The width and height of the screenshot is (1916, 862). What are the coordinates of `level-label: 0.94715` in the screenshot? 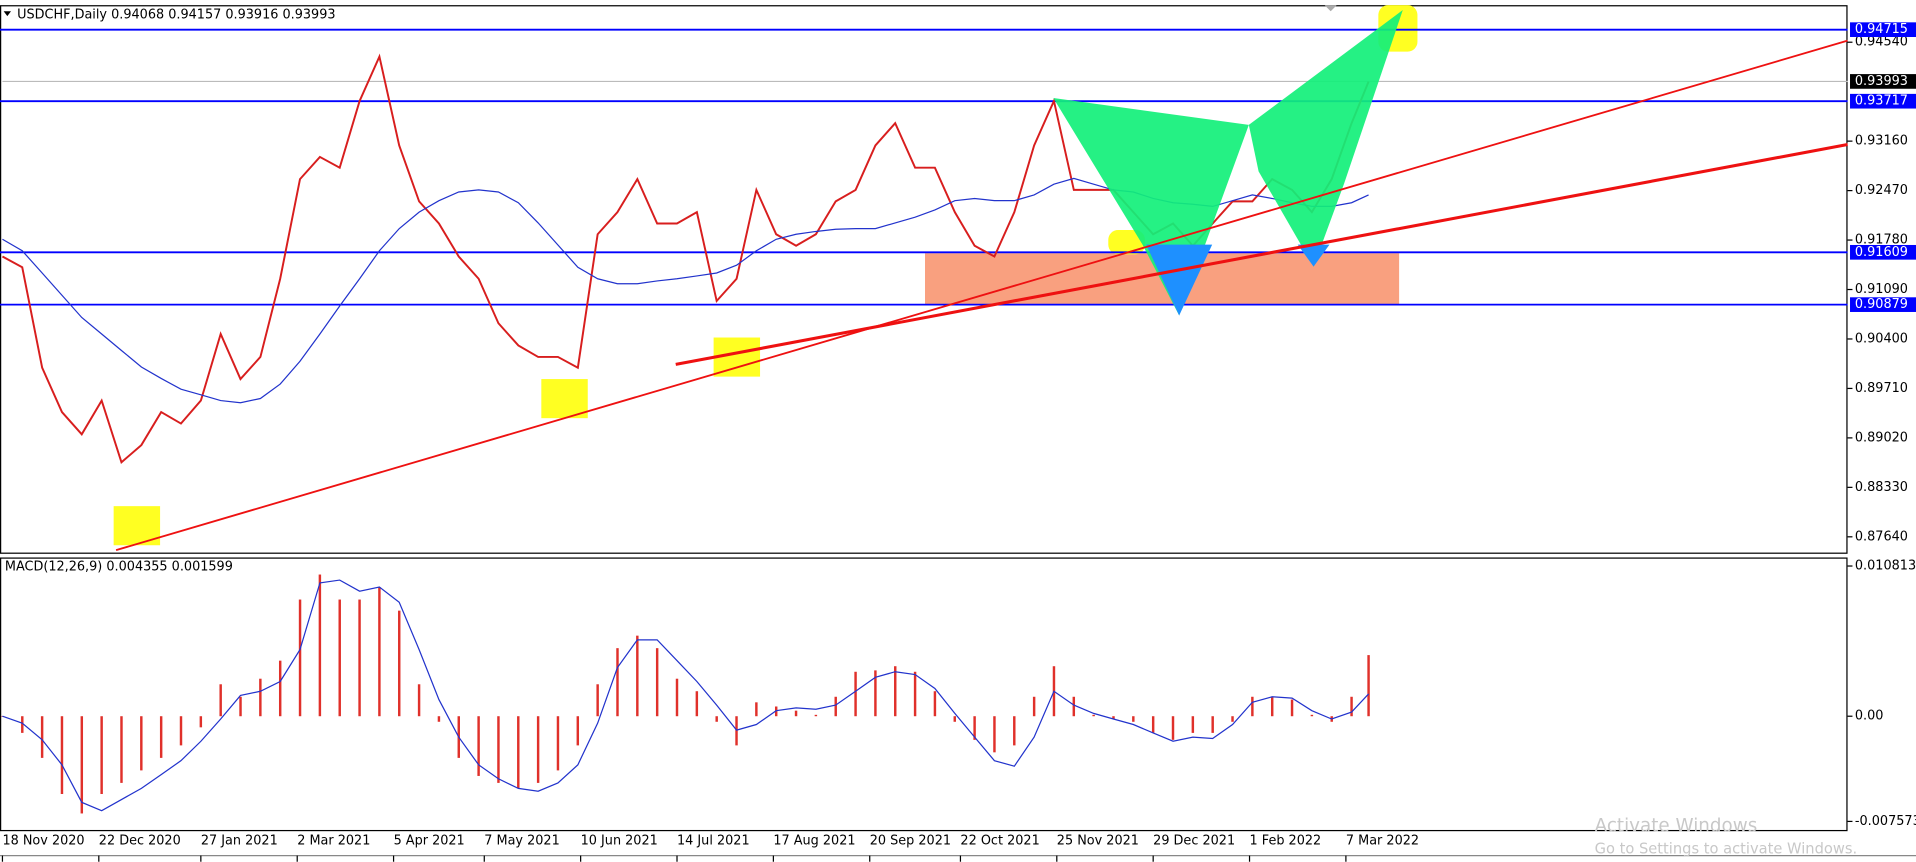 It's located at (1881, 29).